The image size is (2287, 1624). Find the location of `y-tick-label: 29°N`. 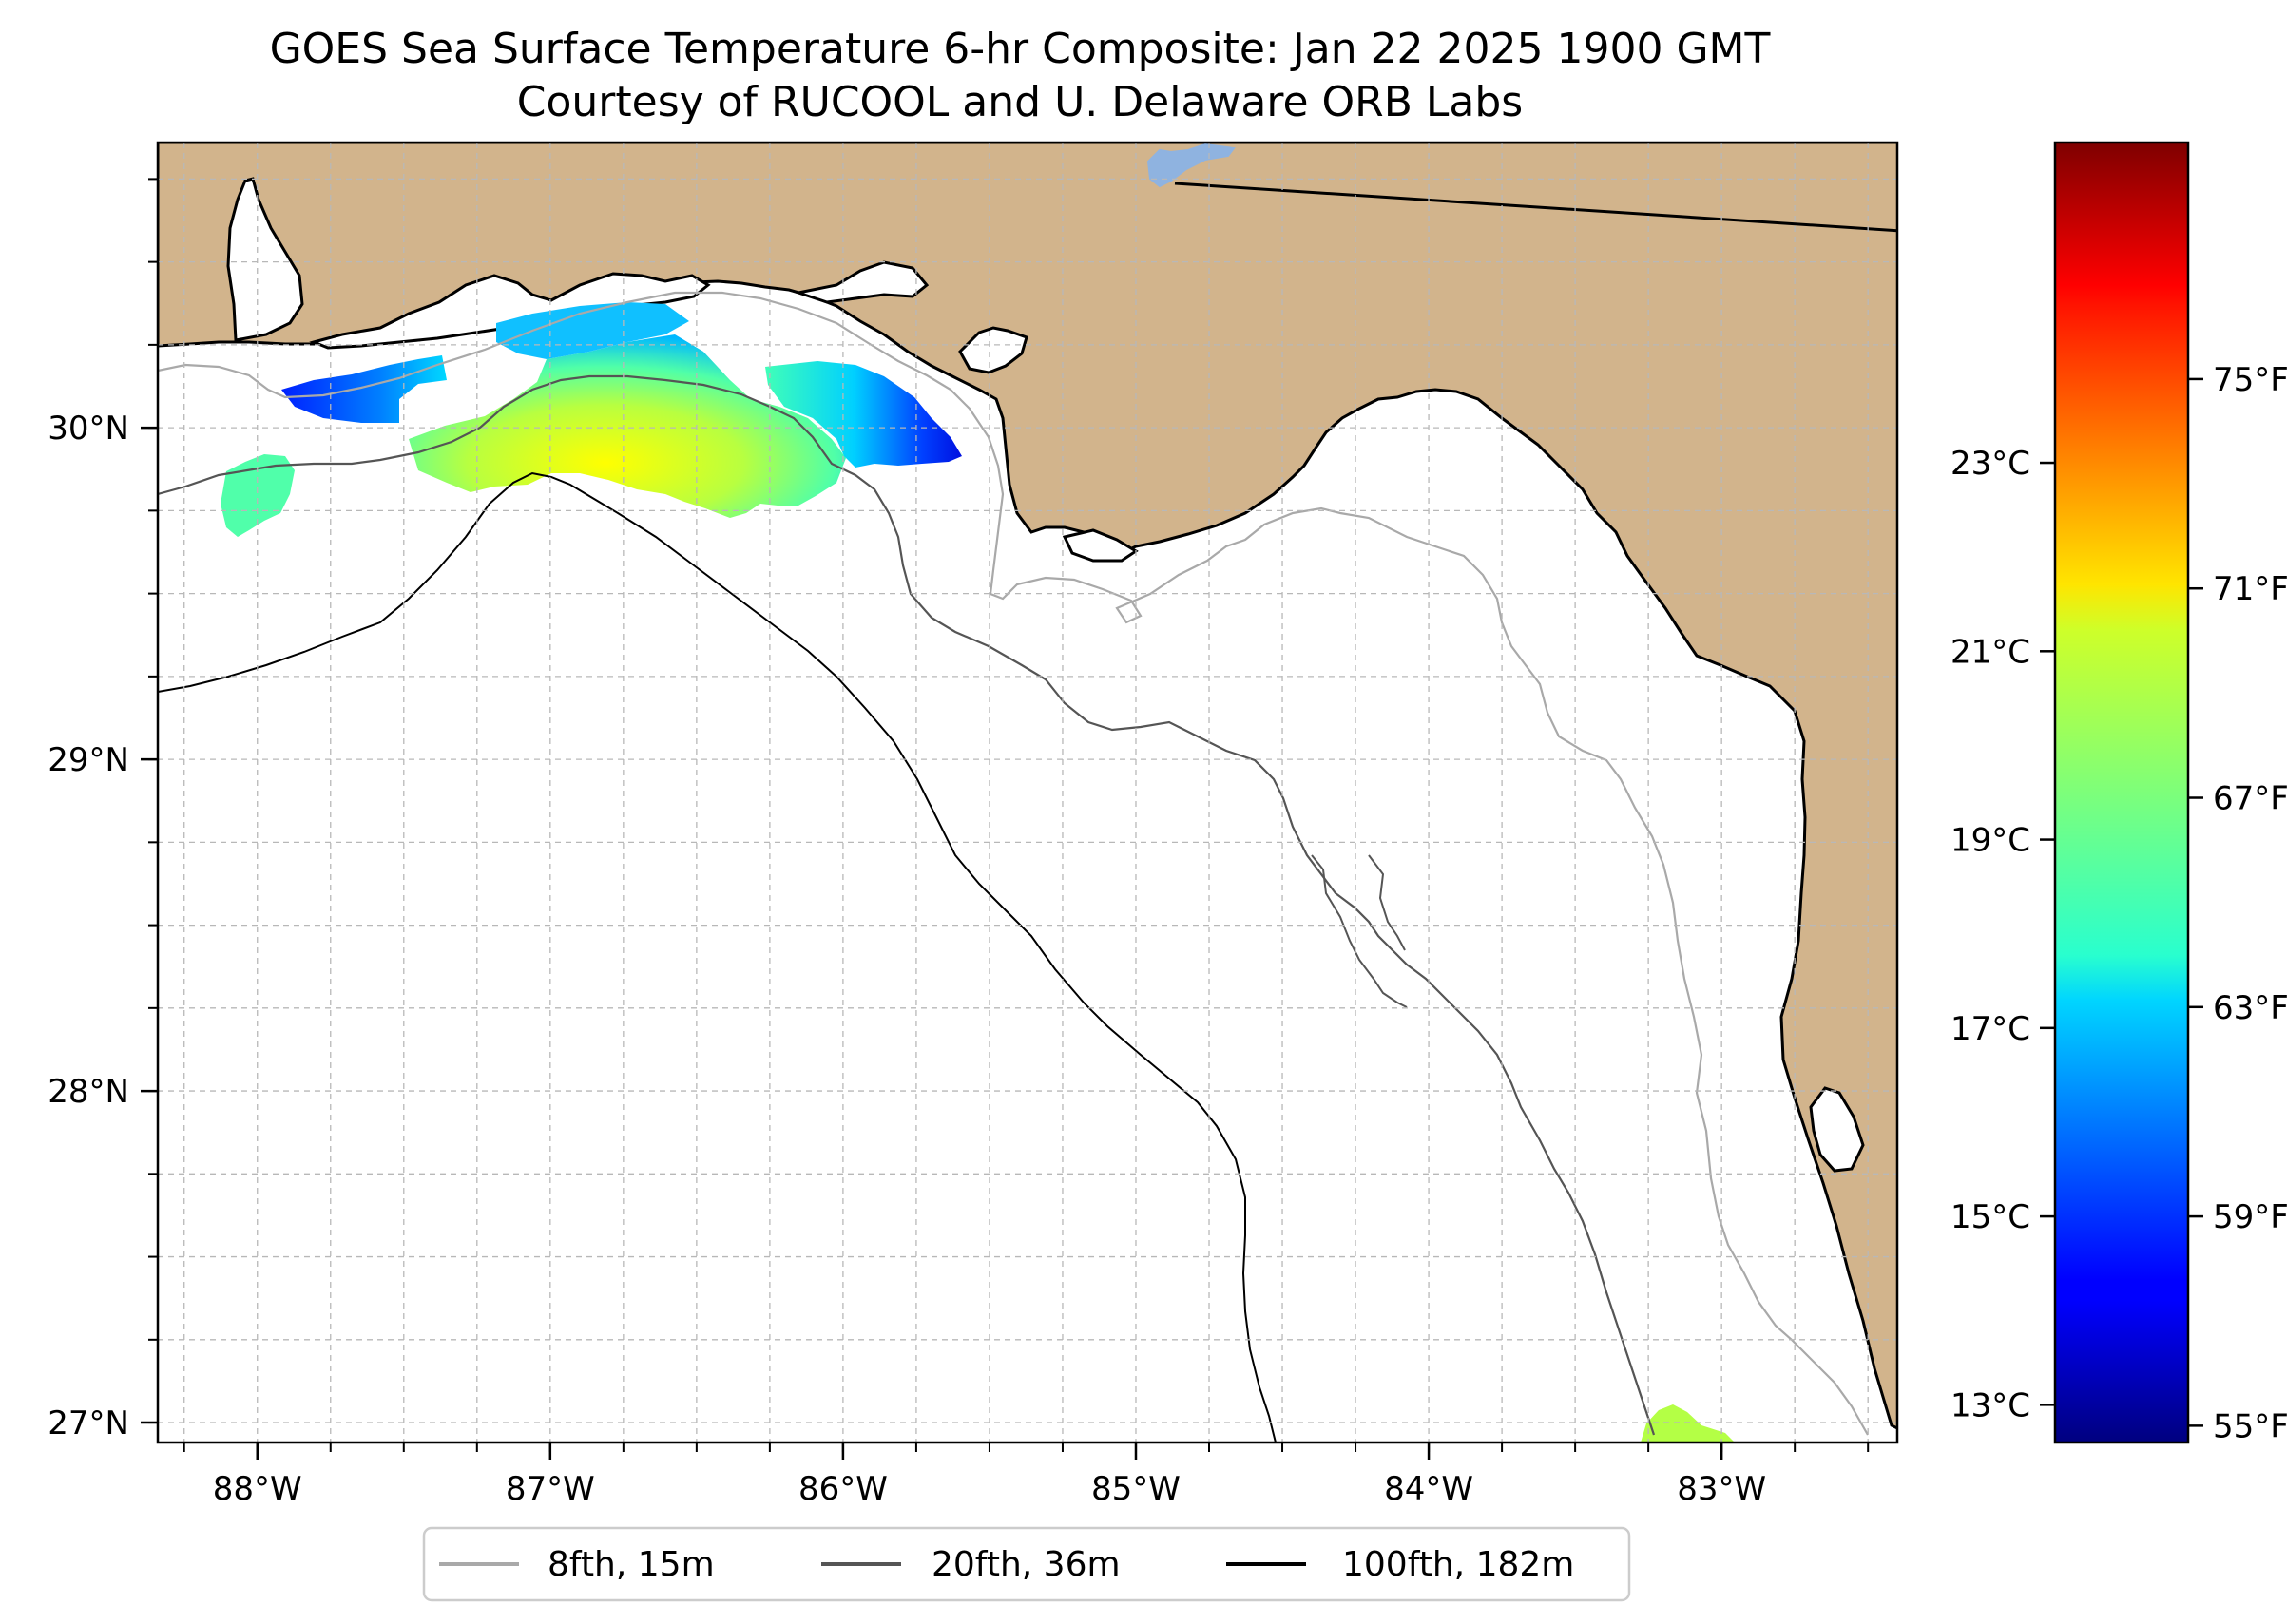

y-tick-label: 29°N is located at coordinates (89, 760).